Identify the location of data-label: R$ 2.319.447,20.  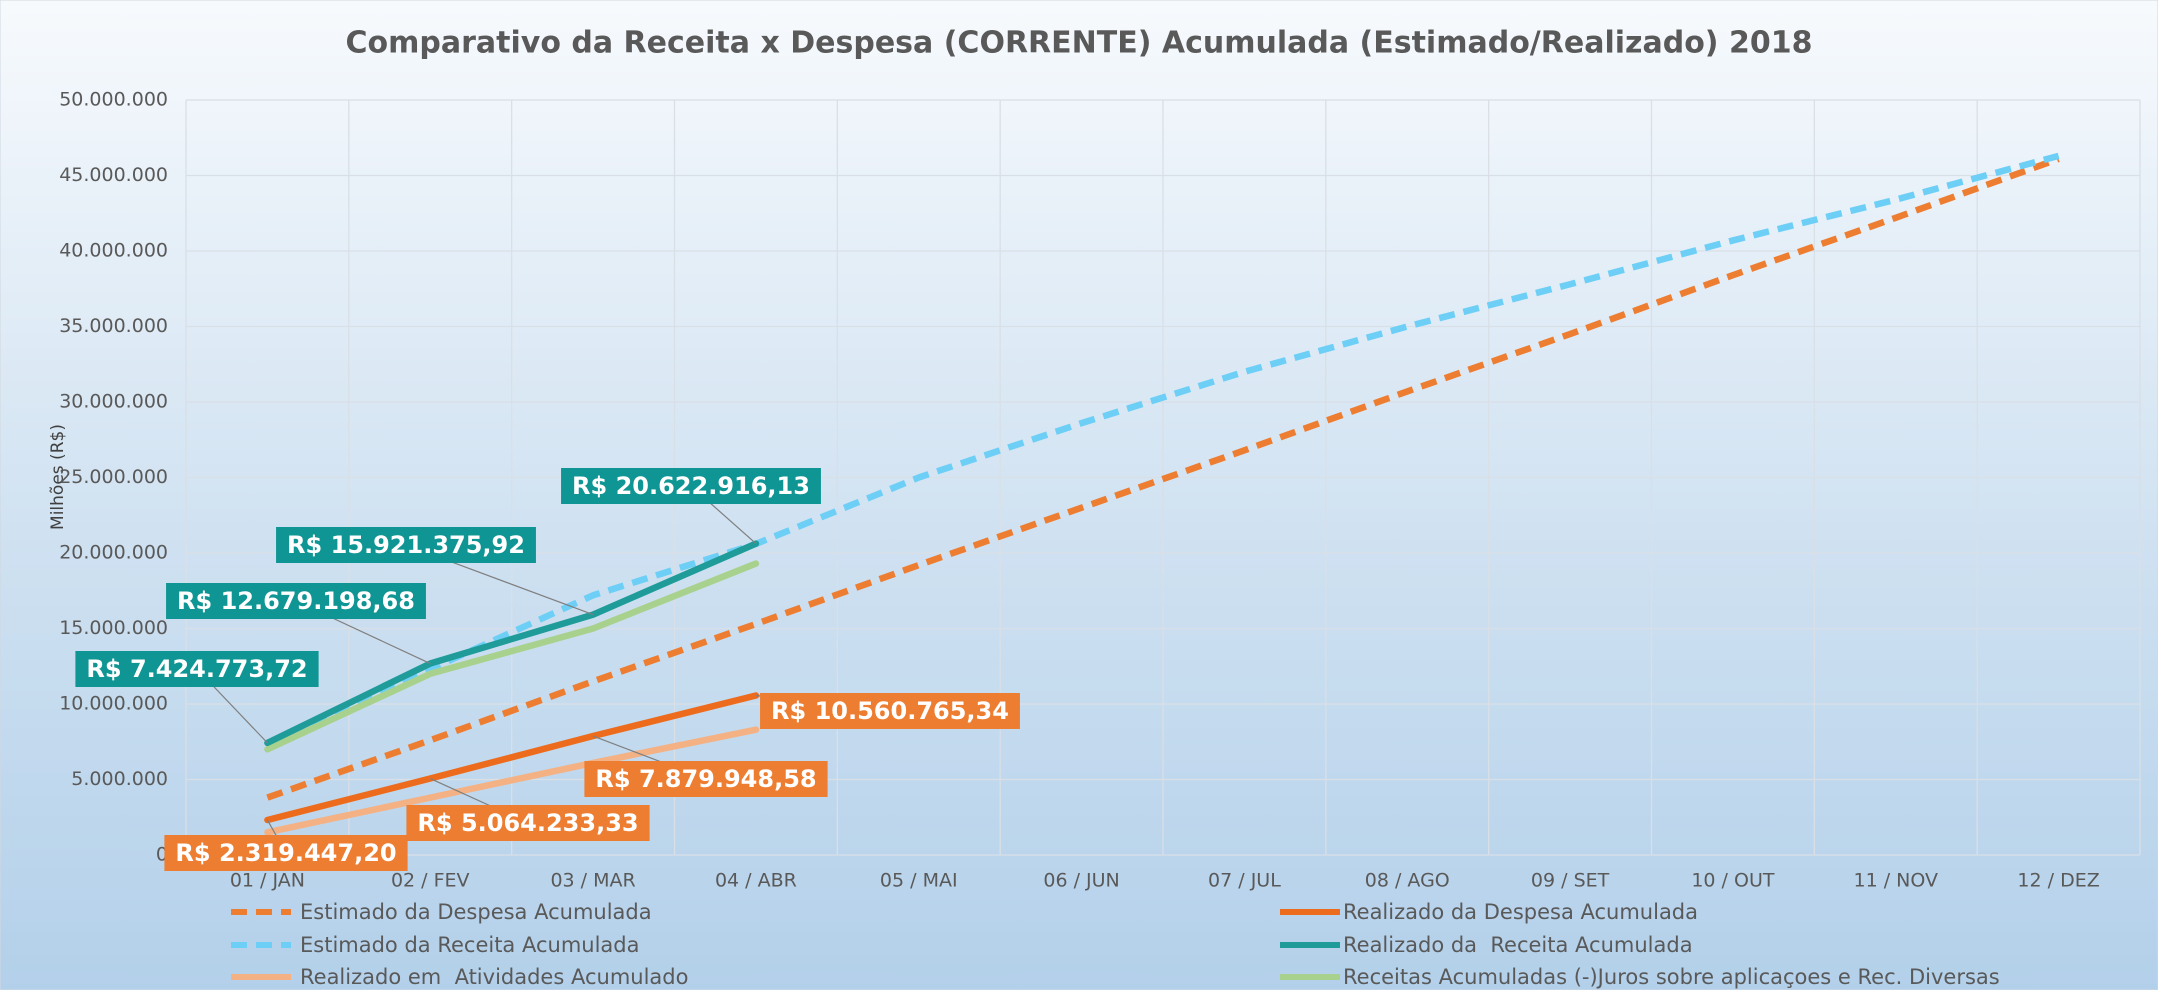
(286, 853).